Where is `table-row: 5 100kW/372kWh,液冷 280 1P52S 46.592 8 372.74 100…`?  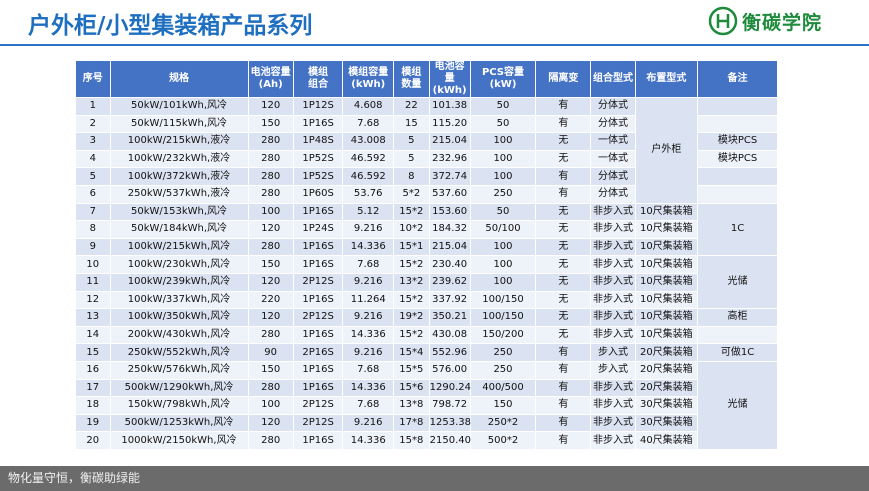
table-row: 5 100kW/372kWh,液冷 280 1P52S 46.592 8 372.74 100… is located at coordinates (426, 176).